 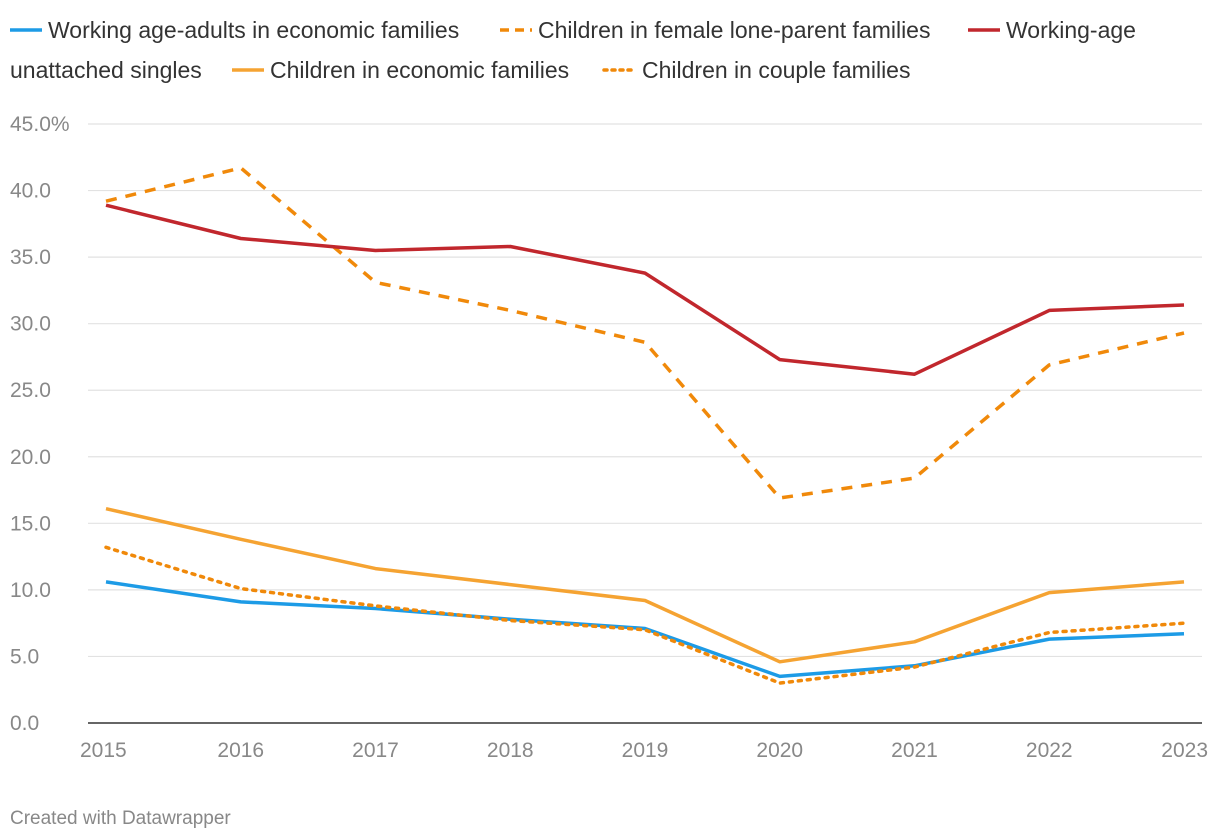 I want to click on x-tick-label: 2022, so click(x=1049, y=750).